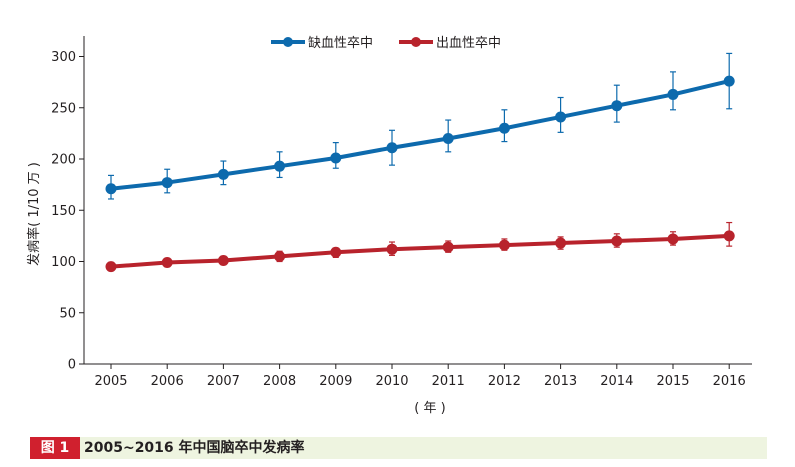 The height and width of the screenshot is (467, 795). I want to click on figure-number: 图 1, so click(55, 448).